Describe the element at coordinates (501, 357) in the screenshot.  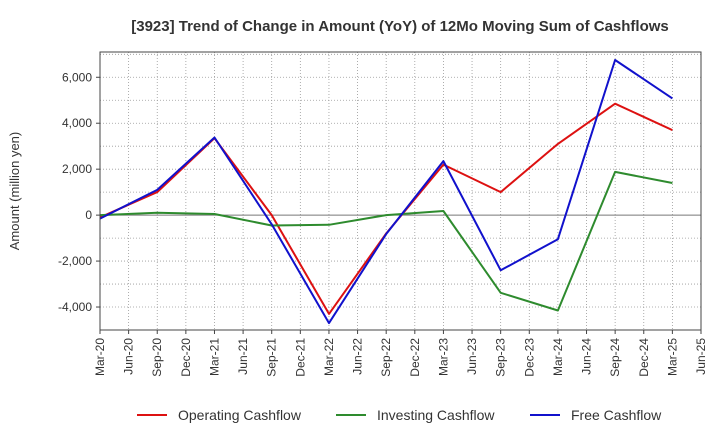
I see `x-tick-label: Sep-23` at that location.